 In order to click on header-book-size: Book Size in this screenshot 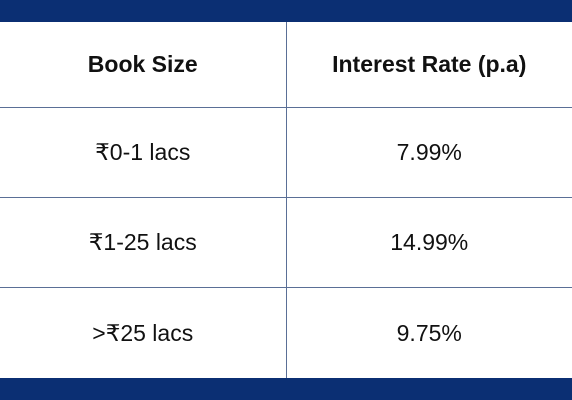, I will do `click(143, 65)`.